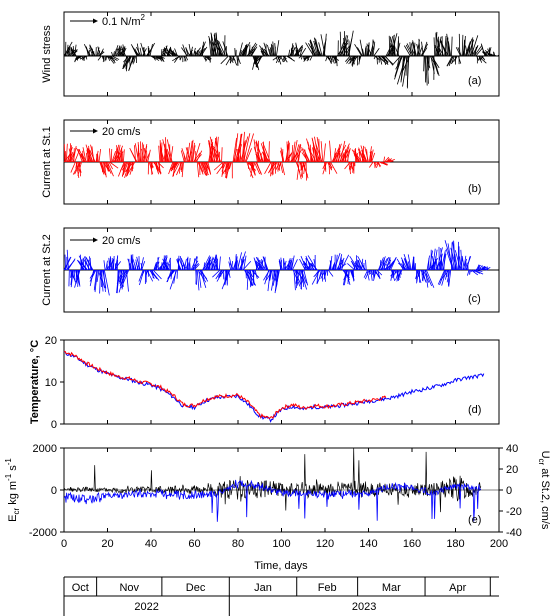  What do you see at coordinates (47, 54) in the screenshot?
I see `ylabel-a: Wind stress` at bounding box center [47, 54].